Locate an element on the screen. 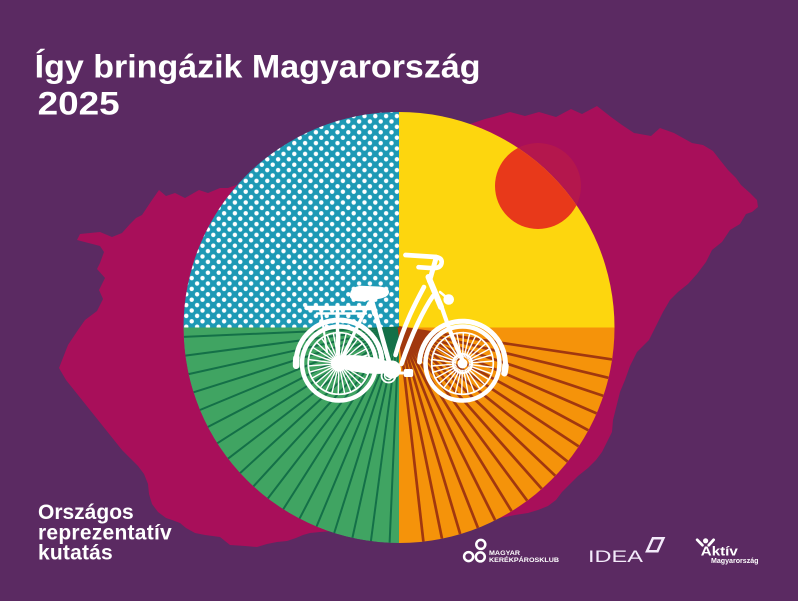 The image size is (798, 601). svg-text: Országos is located at coordinates (86, 512).